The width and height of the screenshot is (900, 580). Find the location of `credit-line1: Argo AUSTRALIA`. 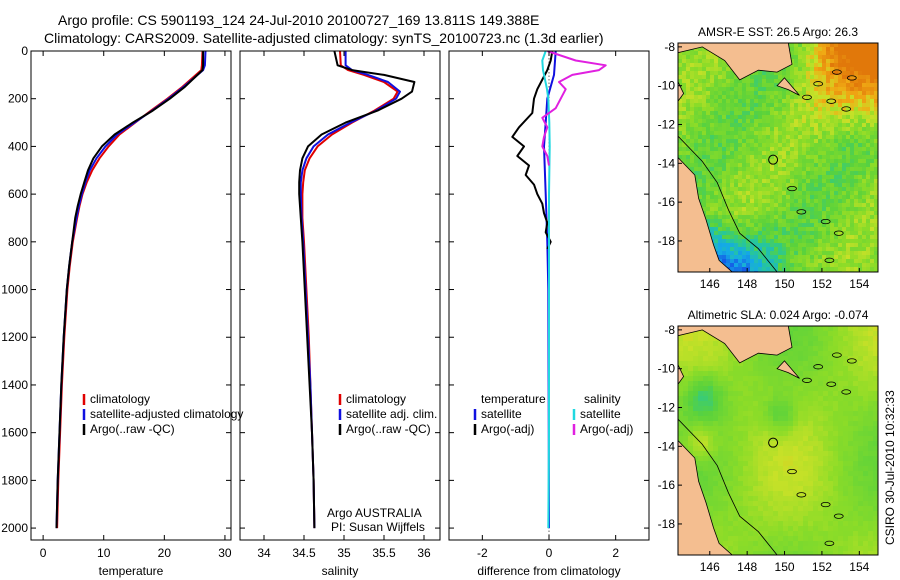

credit-line1: Argo AUSTRALIA is located at coordinates (374, 513).